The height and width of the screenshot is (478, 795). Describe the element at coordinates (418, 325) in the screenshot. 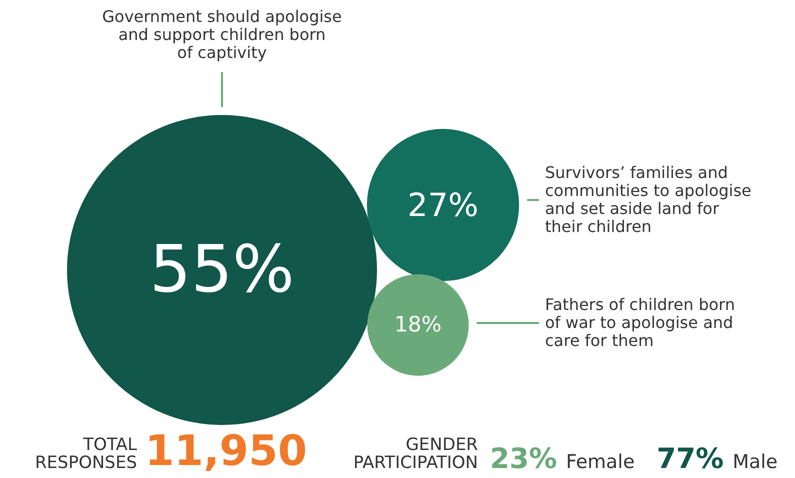

I see `data-label: 18%` at that location.